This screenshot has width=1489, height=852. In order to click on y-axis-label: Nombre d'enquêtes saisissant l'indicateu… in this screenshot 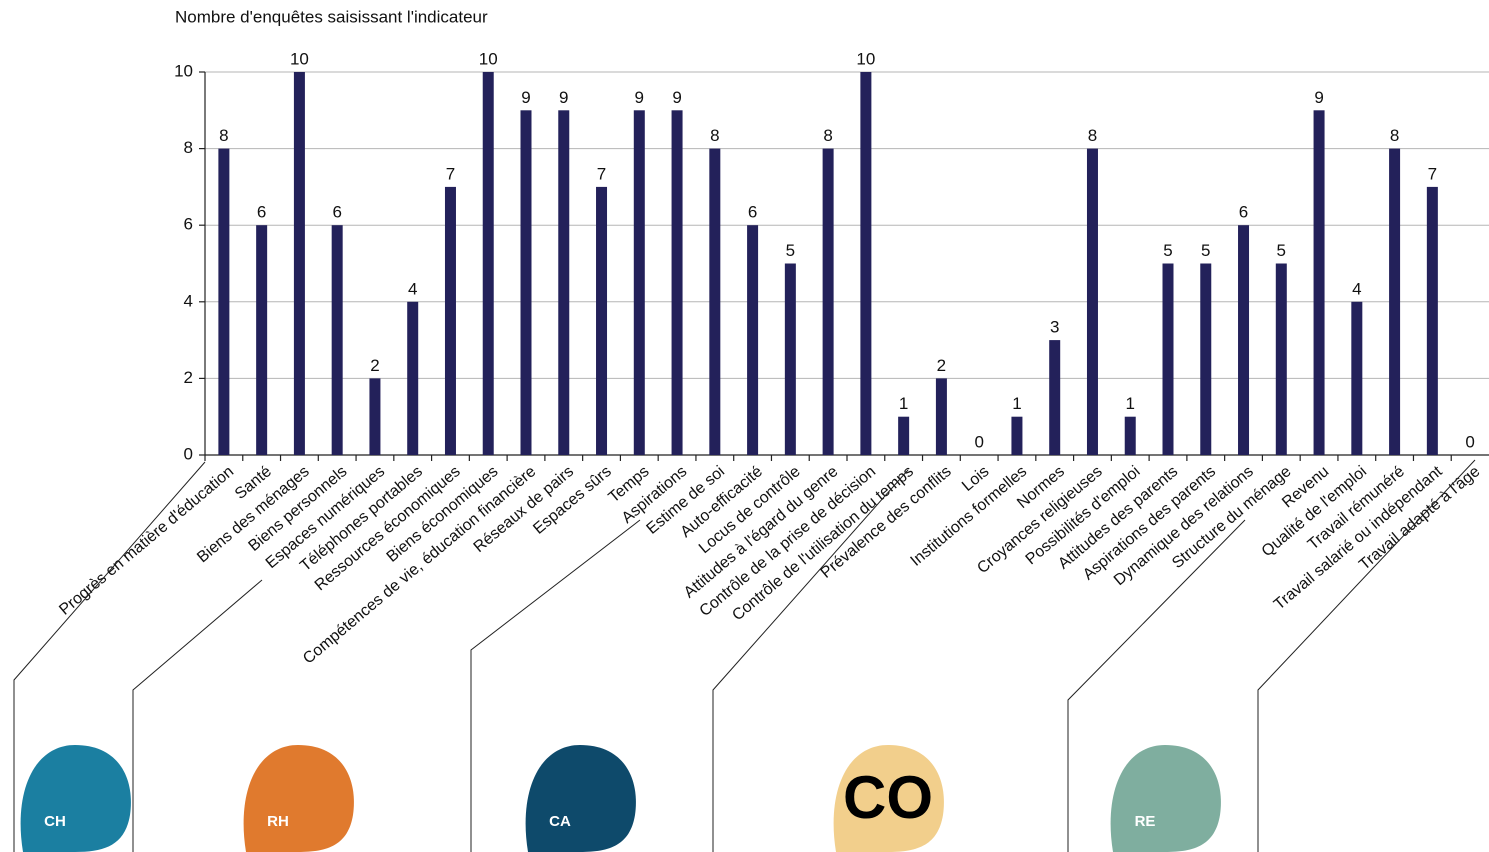, I will do `click(331, 16)`.